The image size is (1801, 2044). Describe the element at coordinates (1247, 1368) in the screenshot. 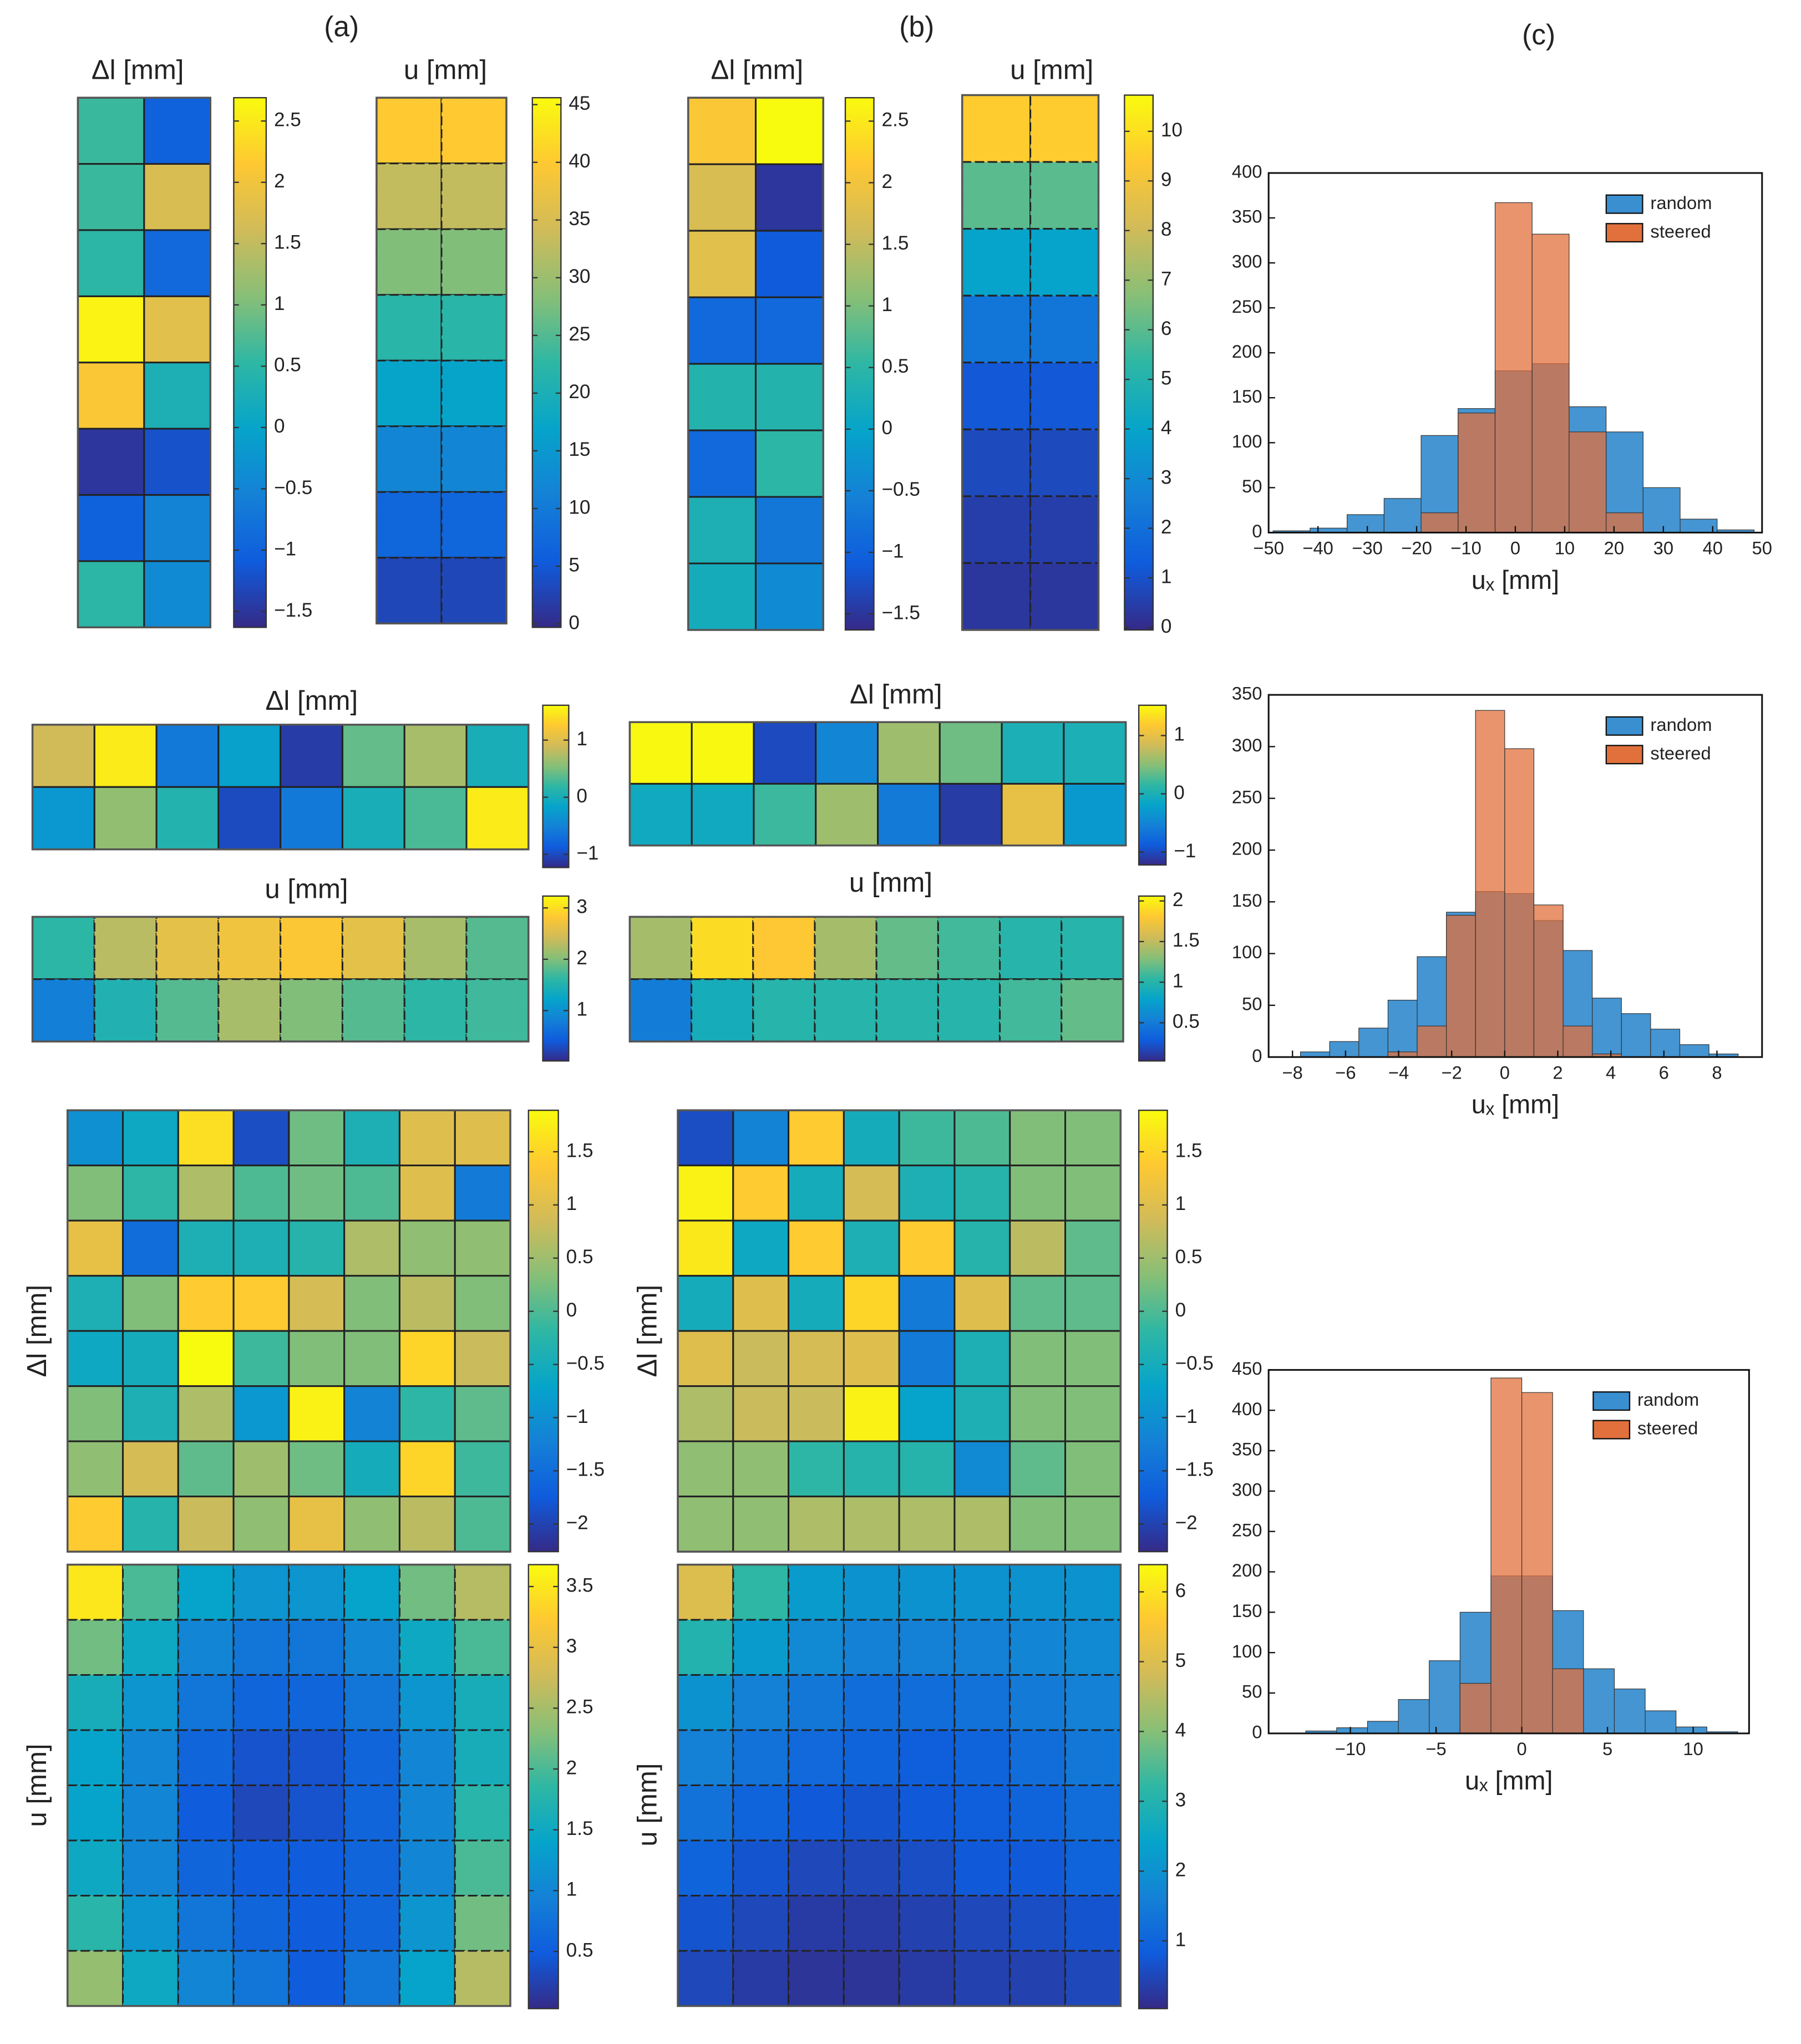

I see `y-tick-label: 450` at that location.